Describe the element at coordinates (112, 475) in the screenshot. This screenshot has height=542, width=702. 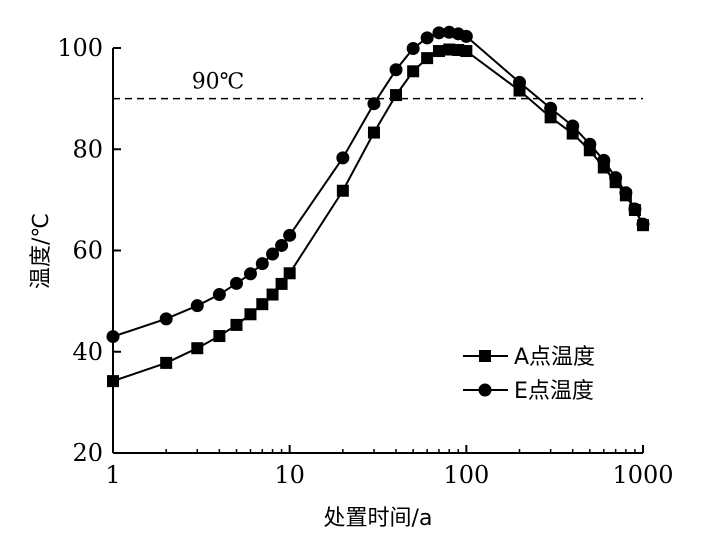
I see `x-tick-label: 1` at that location.